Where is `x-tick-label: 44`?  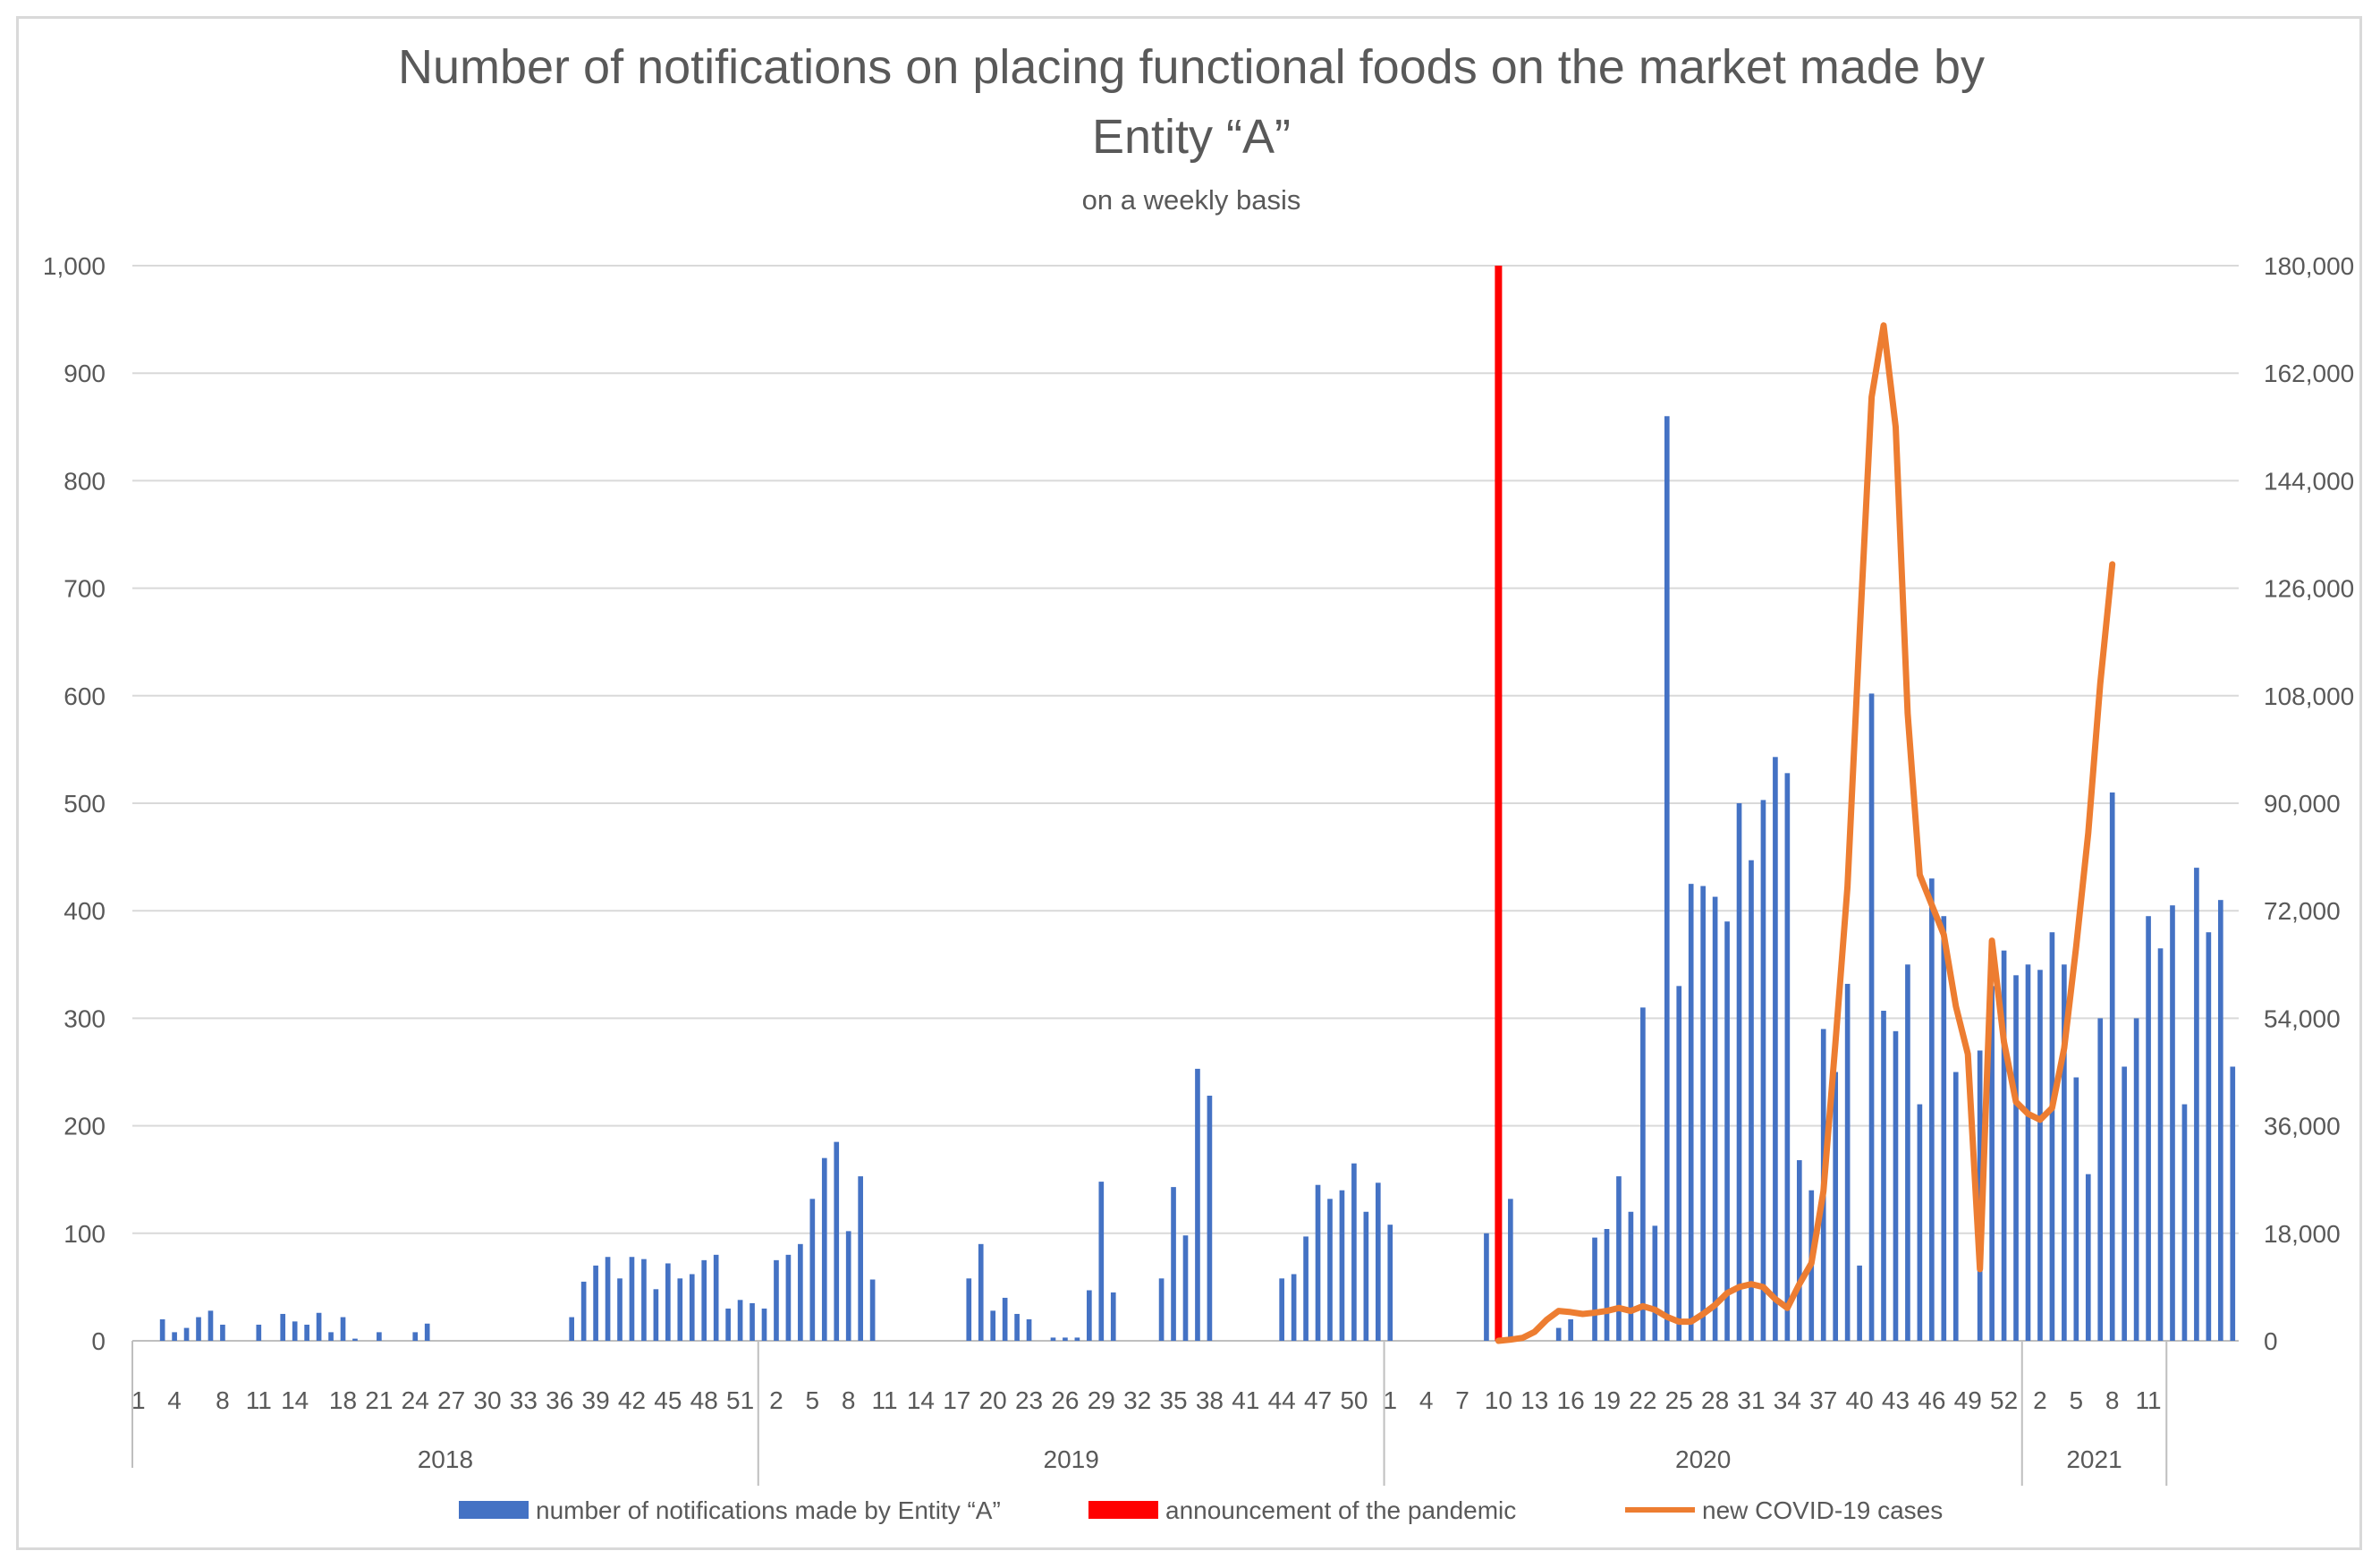
x-tick-label: 44 is located at coordinates (1282, 1400).